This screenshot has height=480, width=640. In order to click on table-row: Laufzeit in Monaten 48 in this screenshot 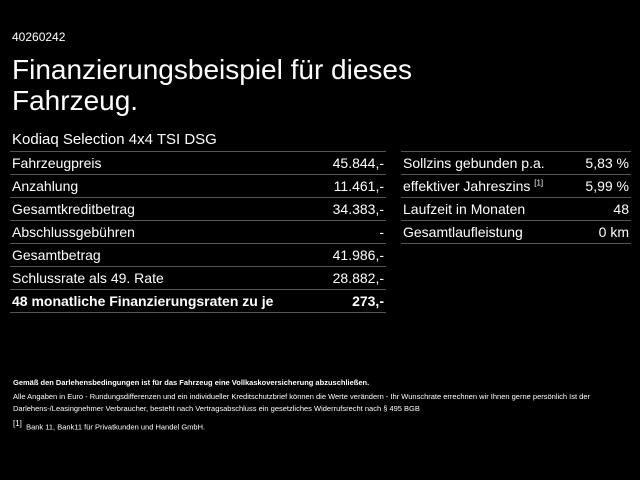, I will do `click(516, 209)`.